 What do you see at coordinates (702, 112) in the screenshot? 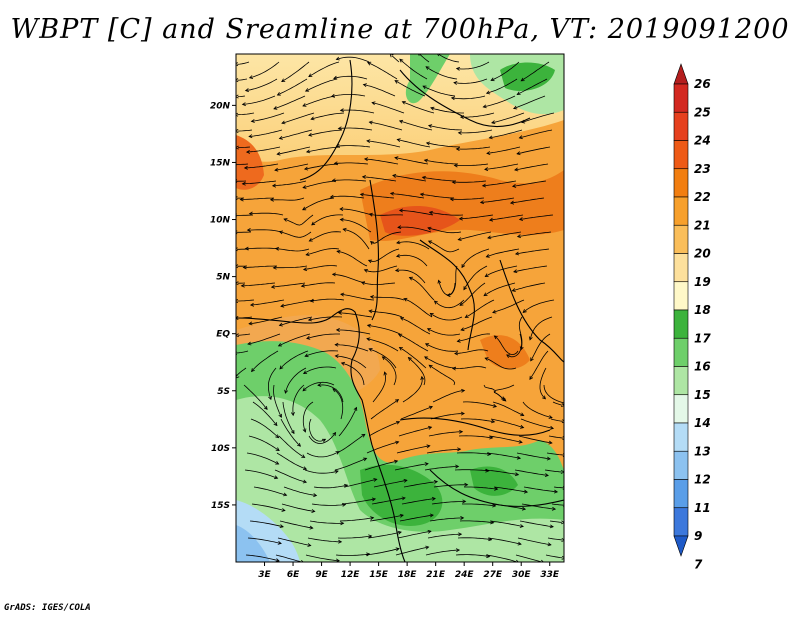
I see `colorbar-label-1: 25` at bounding box center [702, 112].